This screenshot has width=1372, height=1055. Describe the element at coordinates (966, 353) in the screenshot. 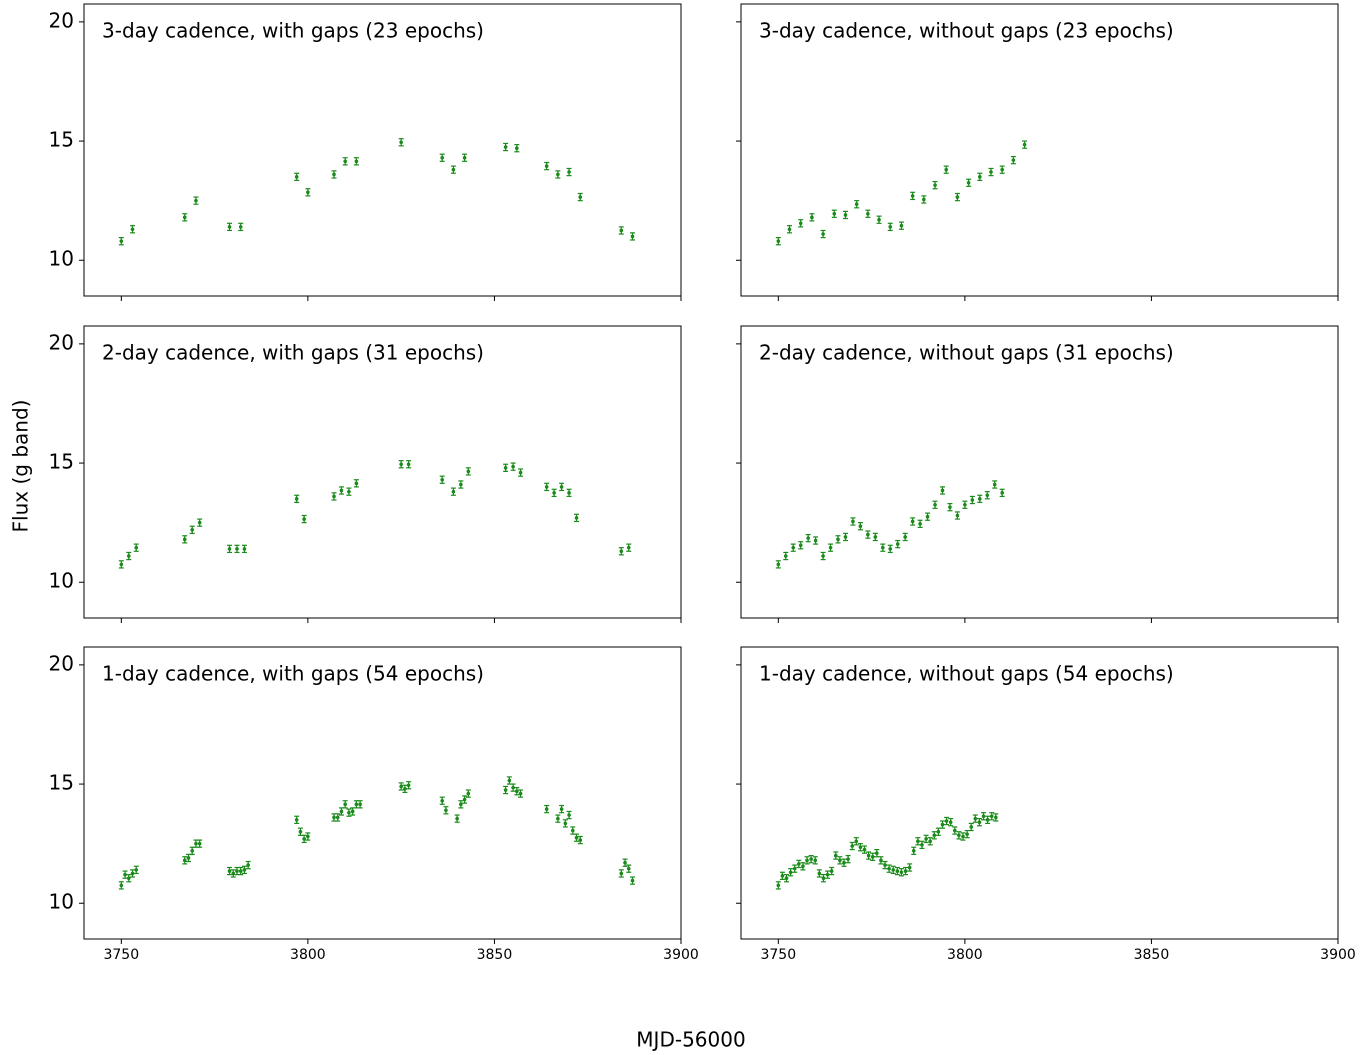

I see `panel-title: 2-day cadence, without gaps (31 epochs)` at that location.